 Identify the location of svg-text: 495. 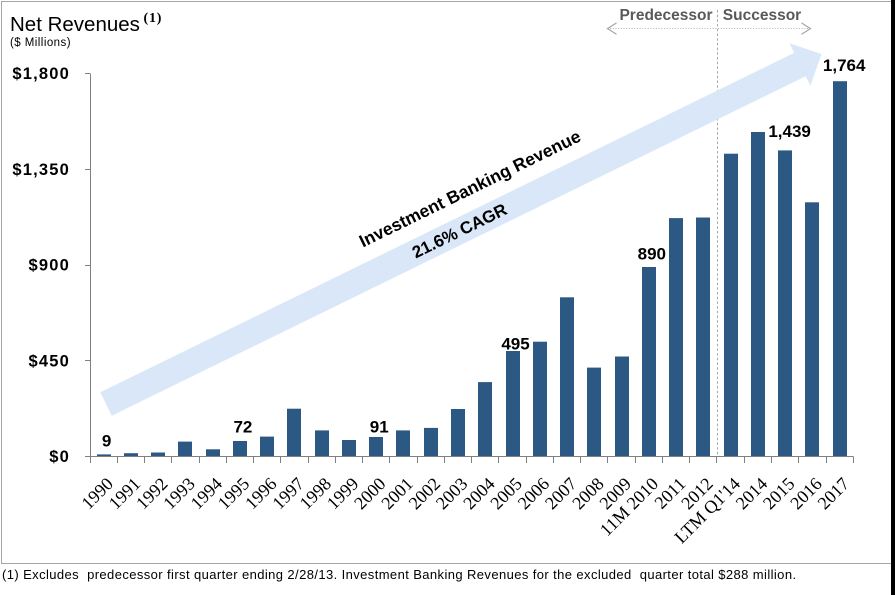
(515, 344).